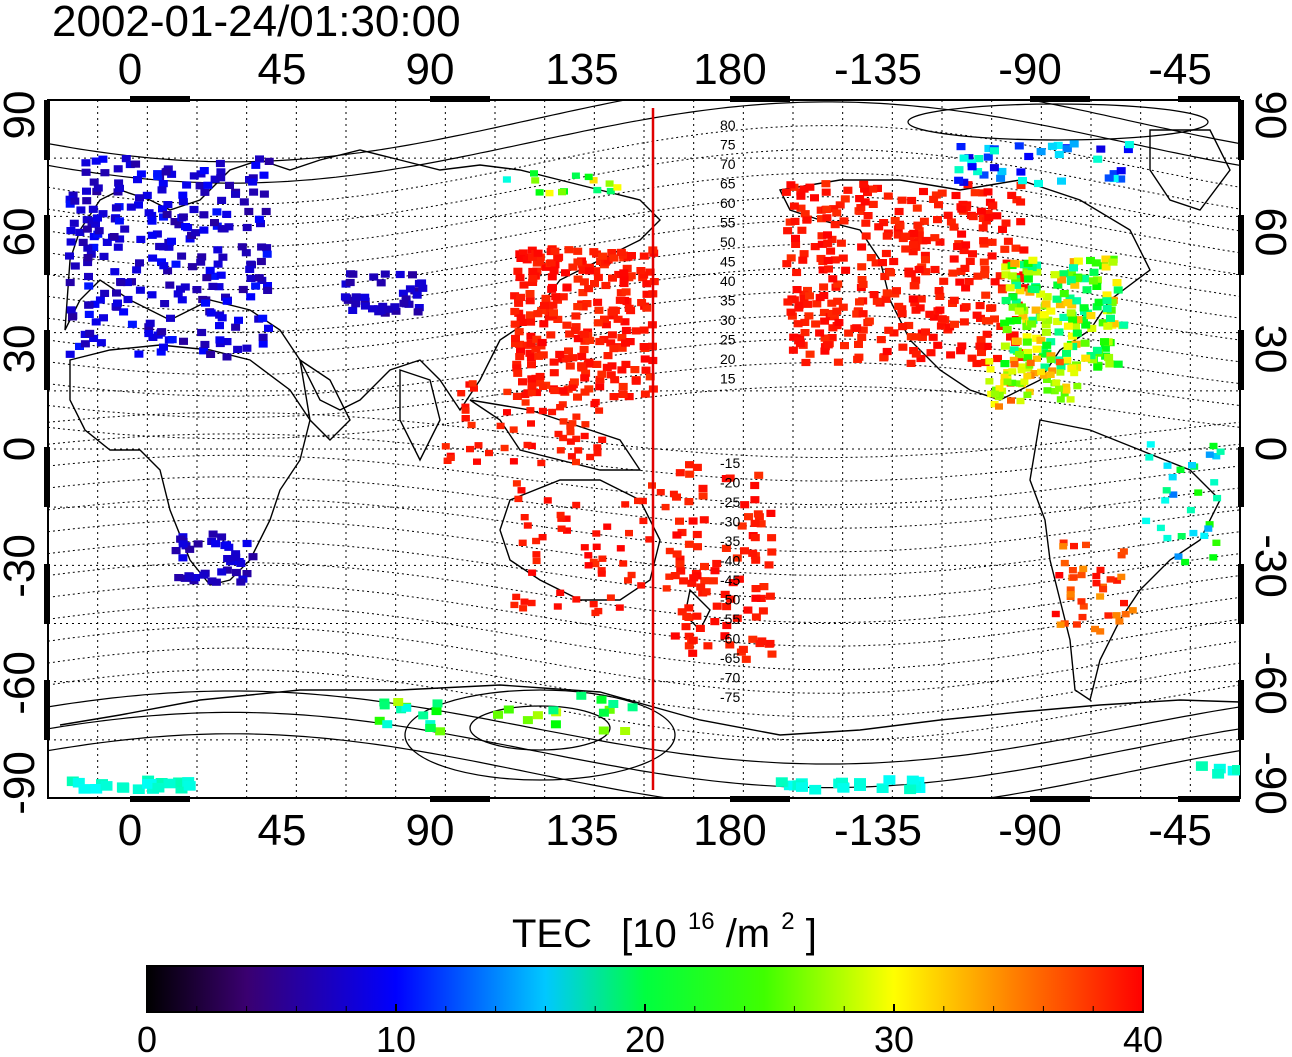  I want to click on coastline-segment, so click(325, 399).